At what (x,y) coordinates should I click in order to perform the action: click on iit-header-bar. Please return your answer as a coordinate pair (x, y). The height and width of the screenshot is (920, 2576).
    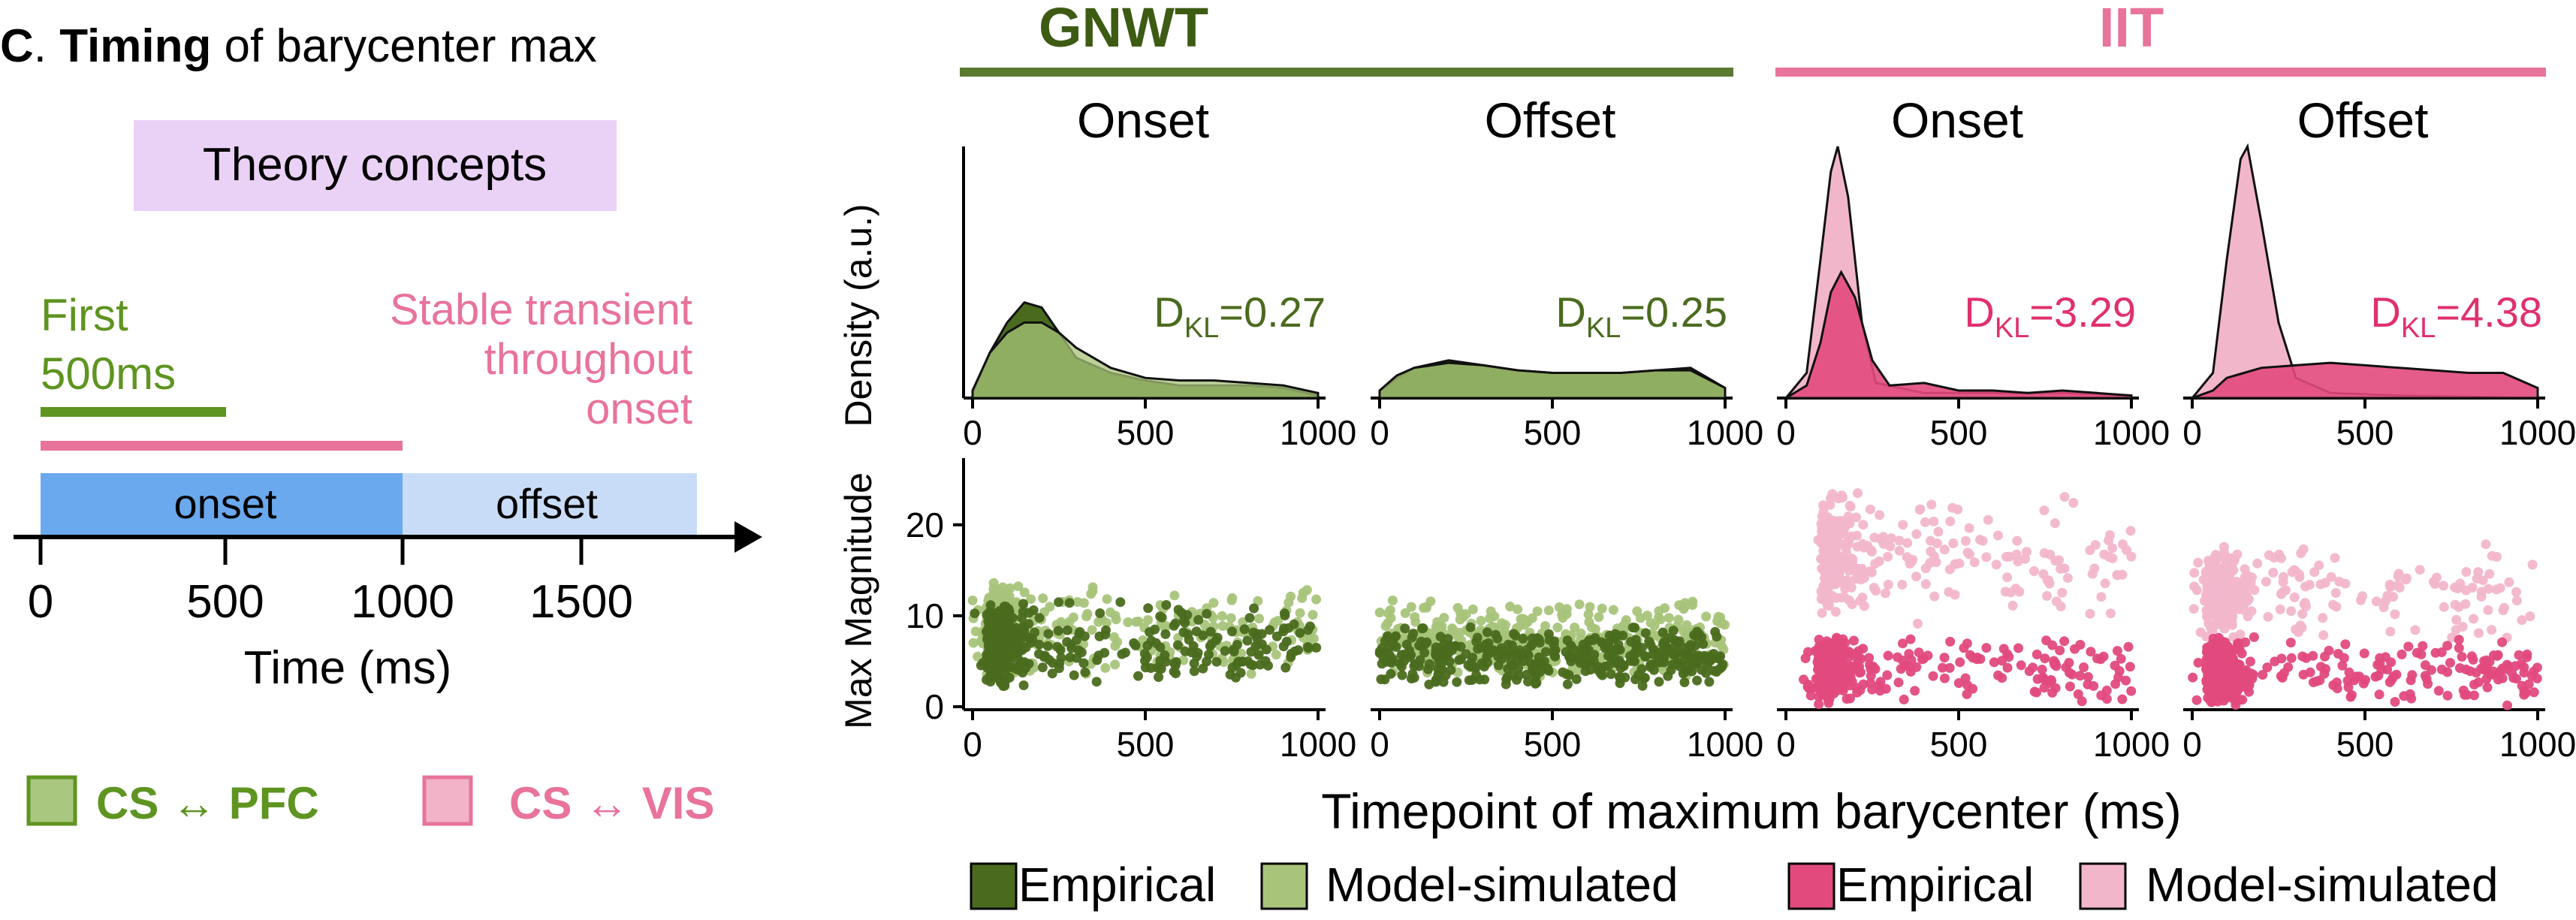
    Looking at the image, I should click on (2160, 73).